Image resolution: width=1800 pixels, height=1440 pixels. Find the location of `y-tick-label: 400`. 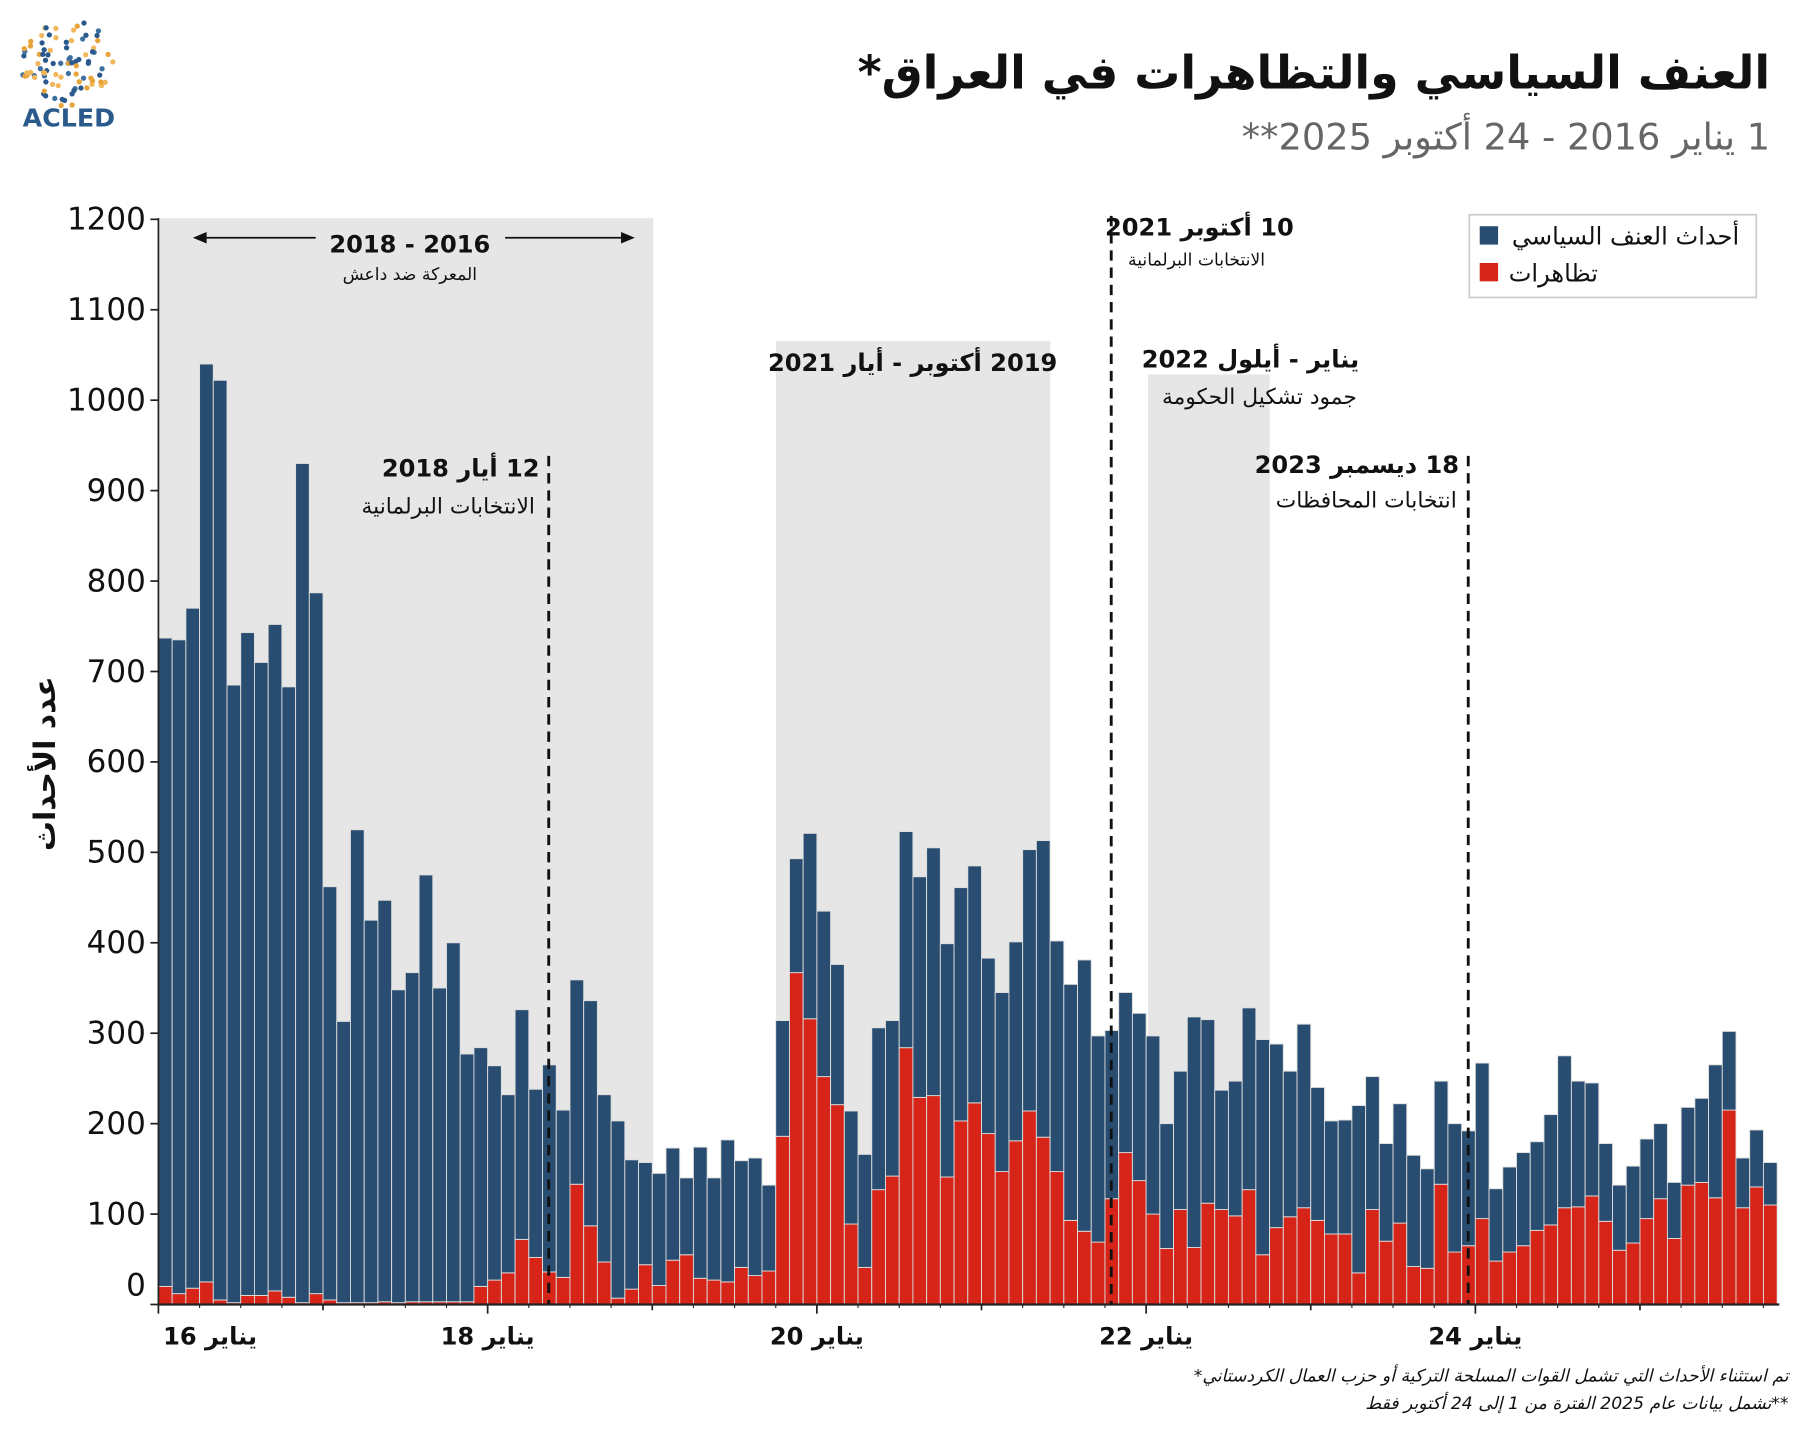

y-tick-label: 400 is located at coordinates (116, 943).